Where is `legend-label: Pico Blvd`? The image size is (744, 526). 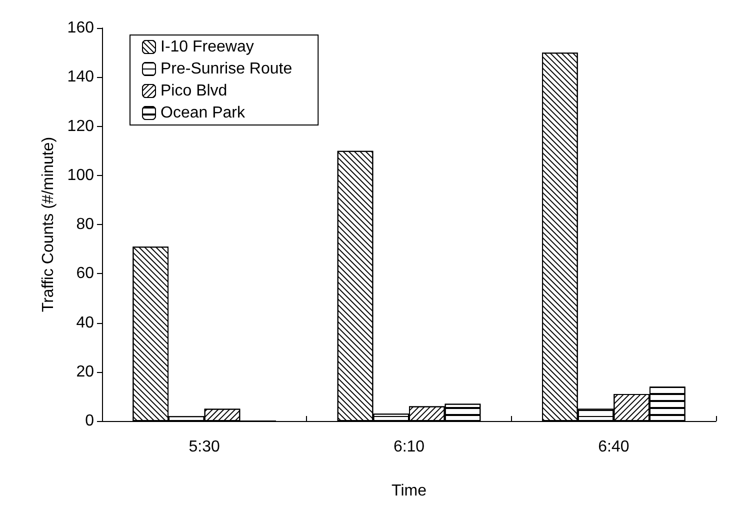 legend-label: Pico Blvd is located at coordinates (194, 91).